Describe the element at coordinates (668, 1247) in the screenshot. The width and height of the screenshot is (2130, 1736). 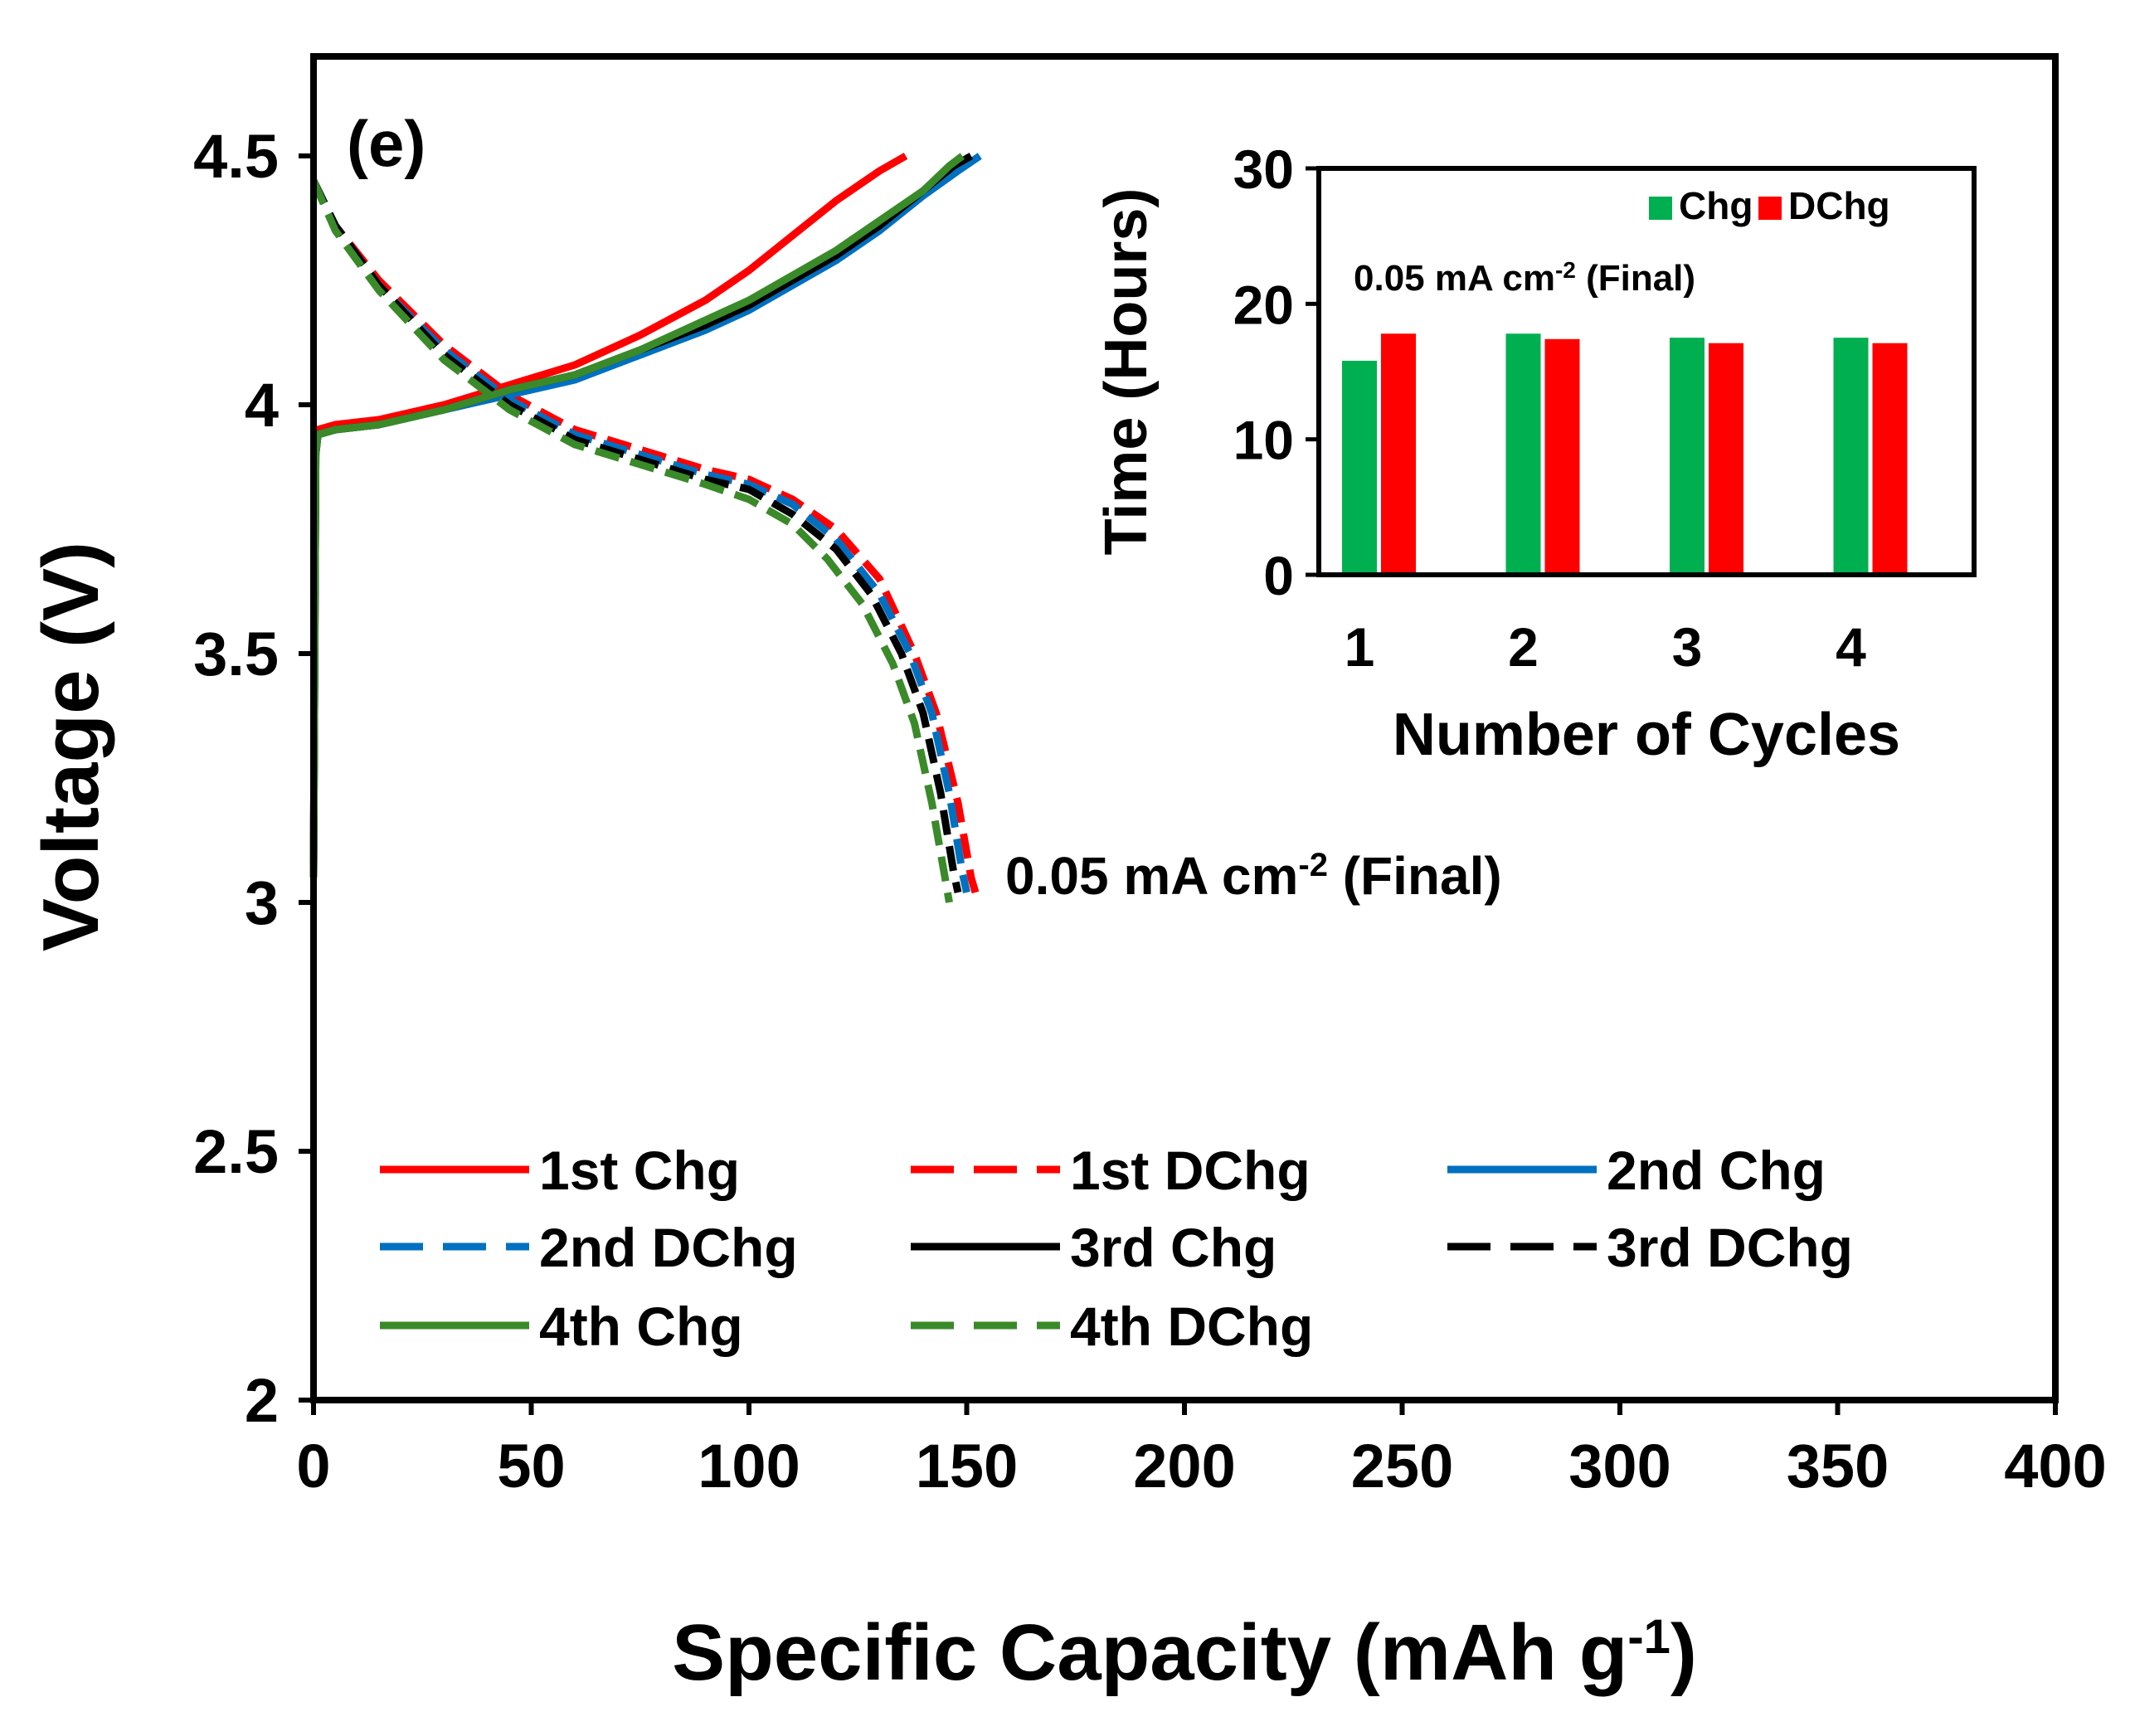
I see `legend-label: 2nd DChg` at that location.